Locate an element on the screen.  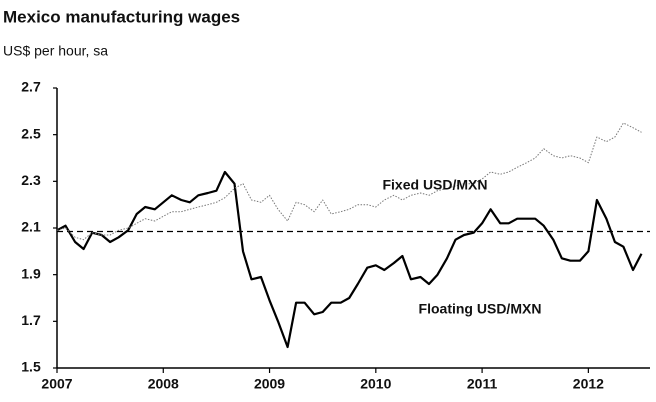
chart-title: Mexico manufacturing wages is located at coordinates (121, 16).